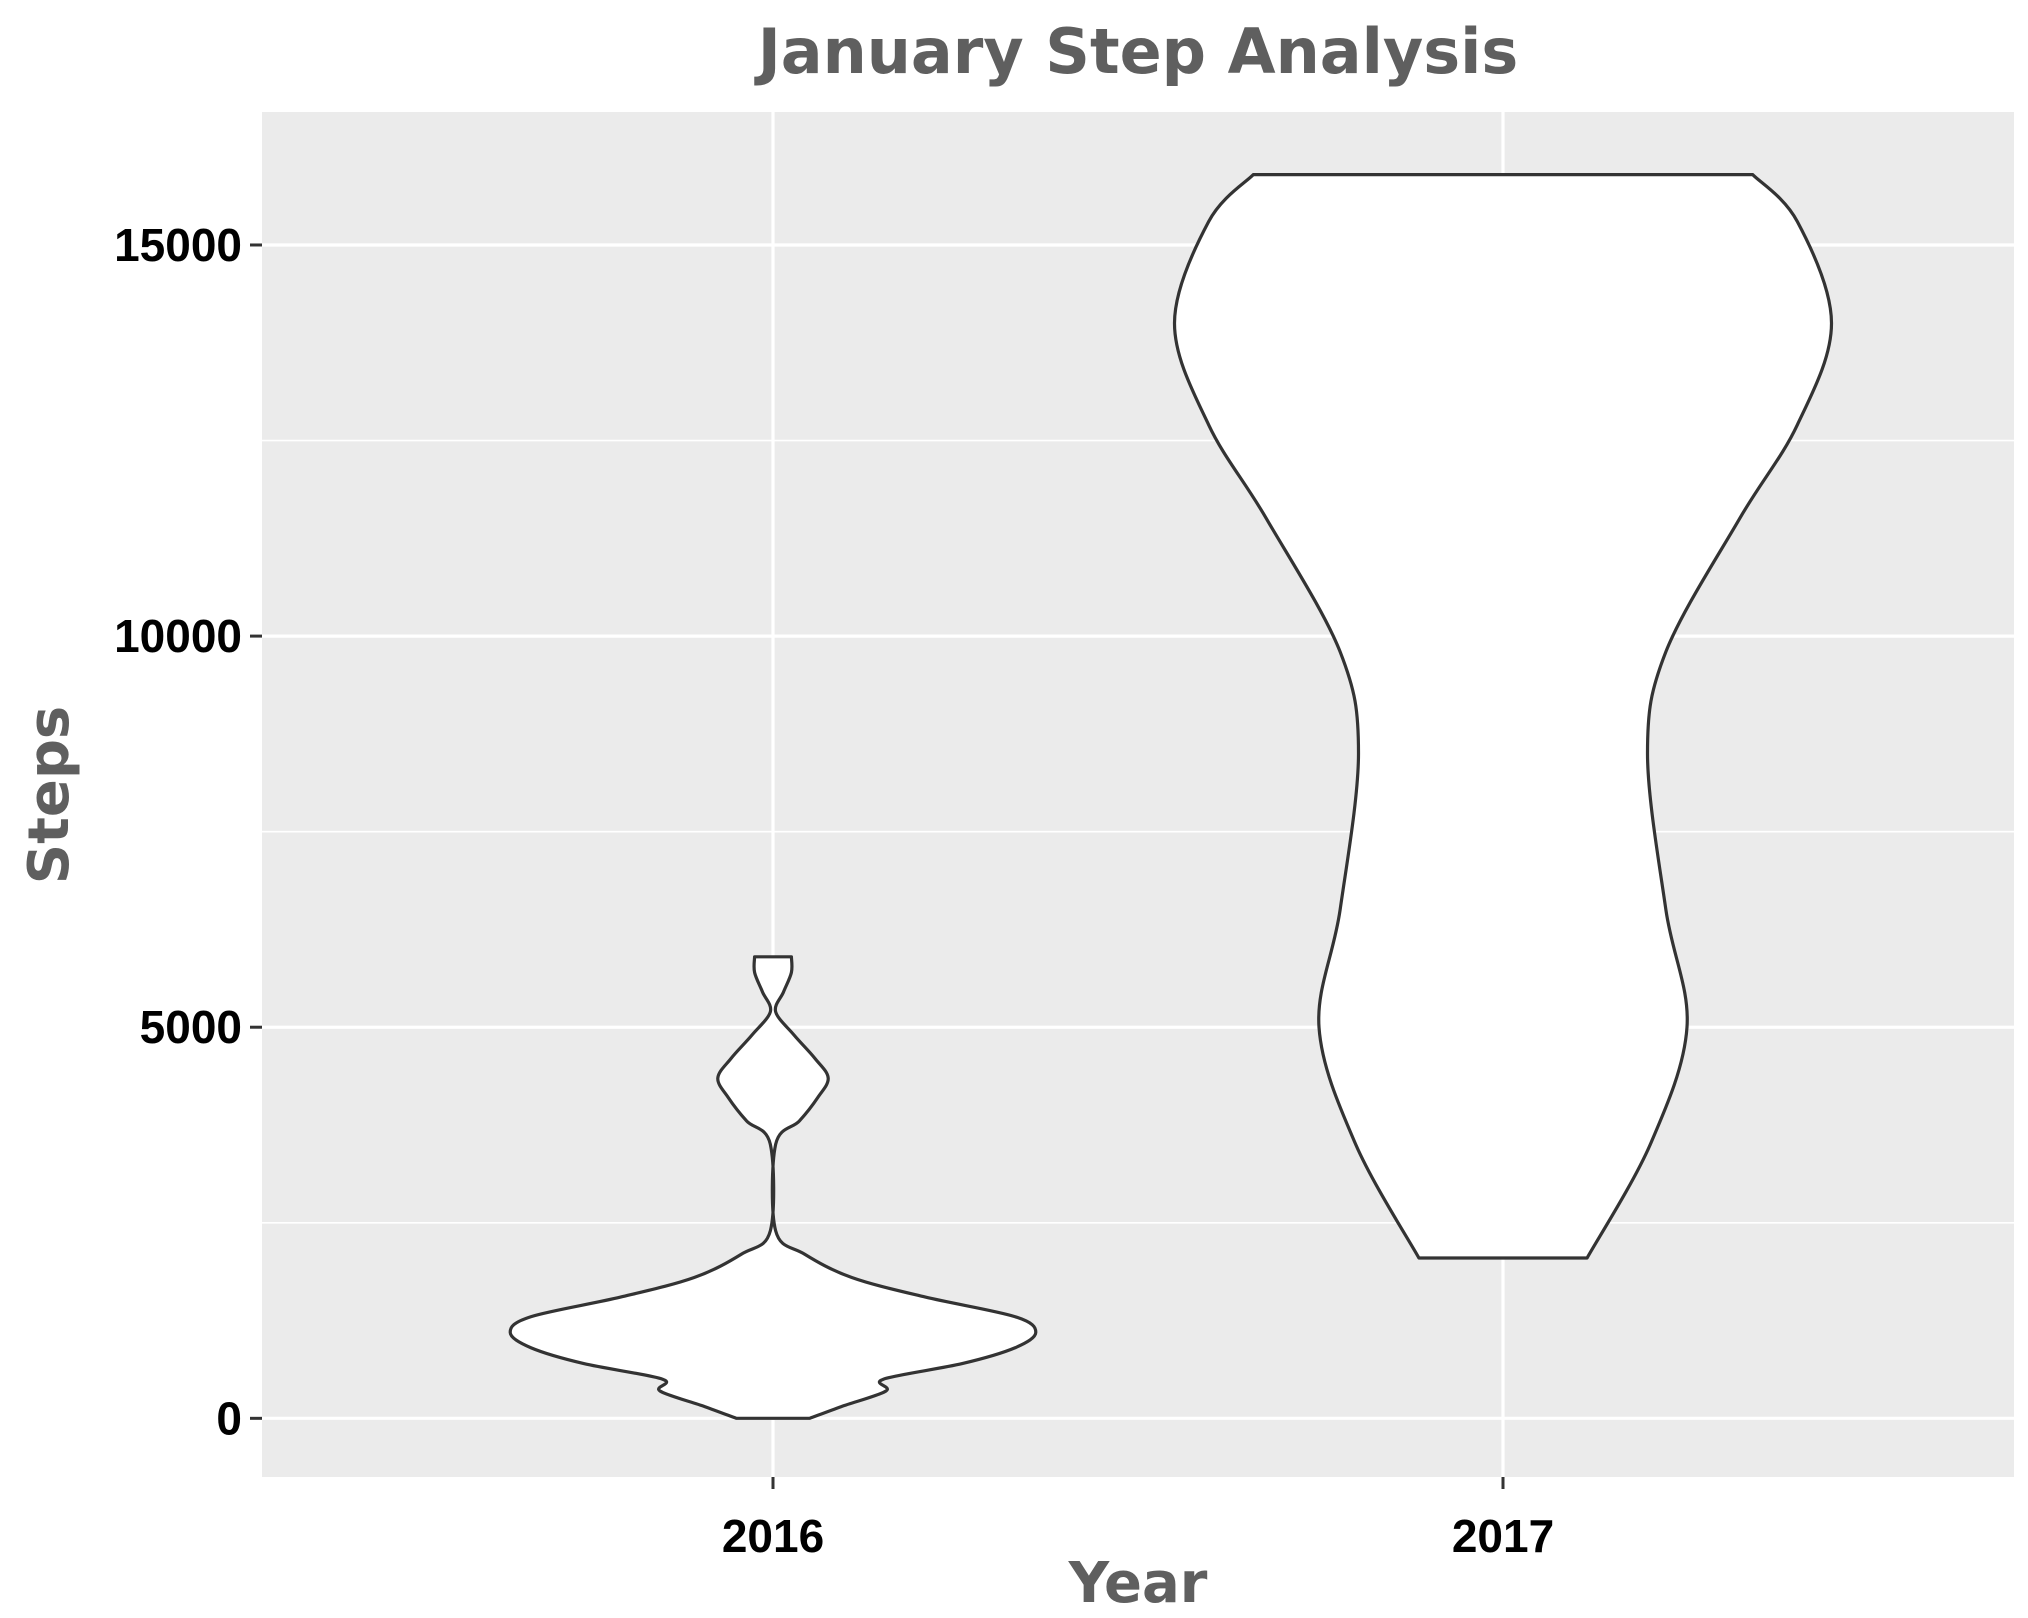 The height and width of the screenshot is (1618, 2028). Describe the element at coordinates (1136, 51) in the screenshot. I see `chart-title: January Step Analysis` at that location.